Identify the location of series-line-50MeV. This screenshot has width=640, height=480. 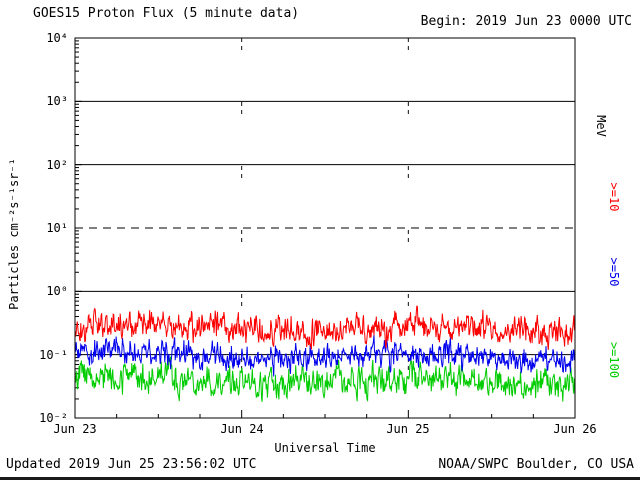
(325, 355).